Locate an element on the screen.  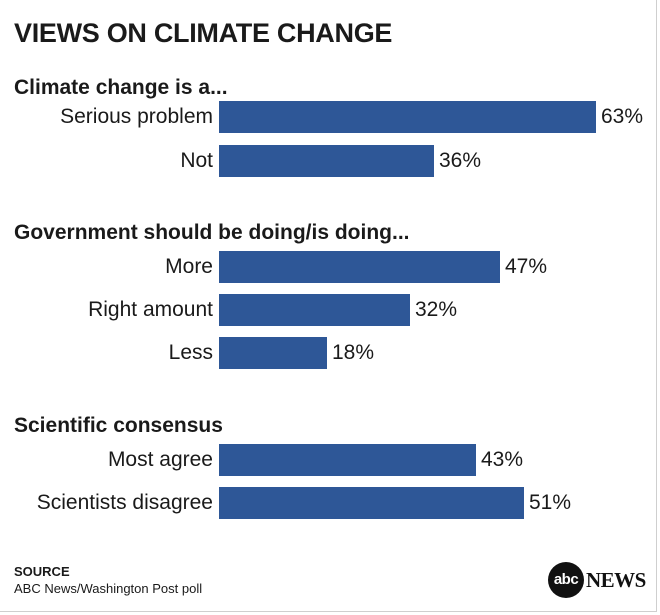
group-heading: Scientific consensus is located at coordinates (118, 425).